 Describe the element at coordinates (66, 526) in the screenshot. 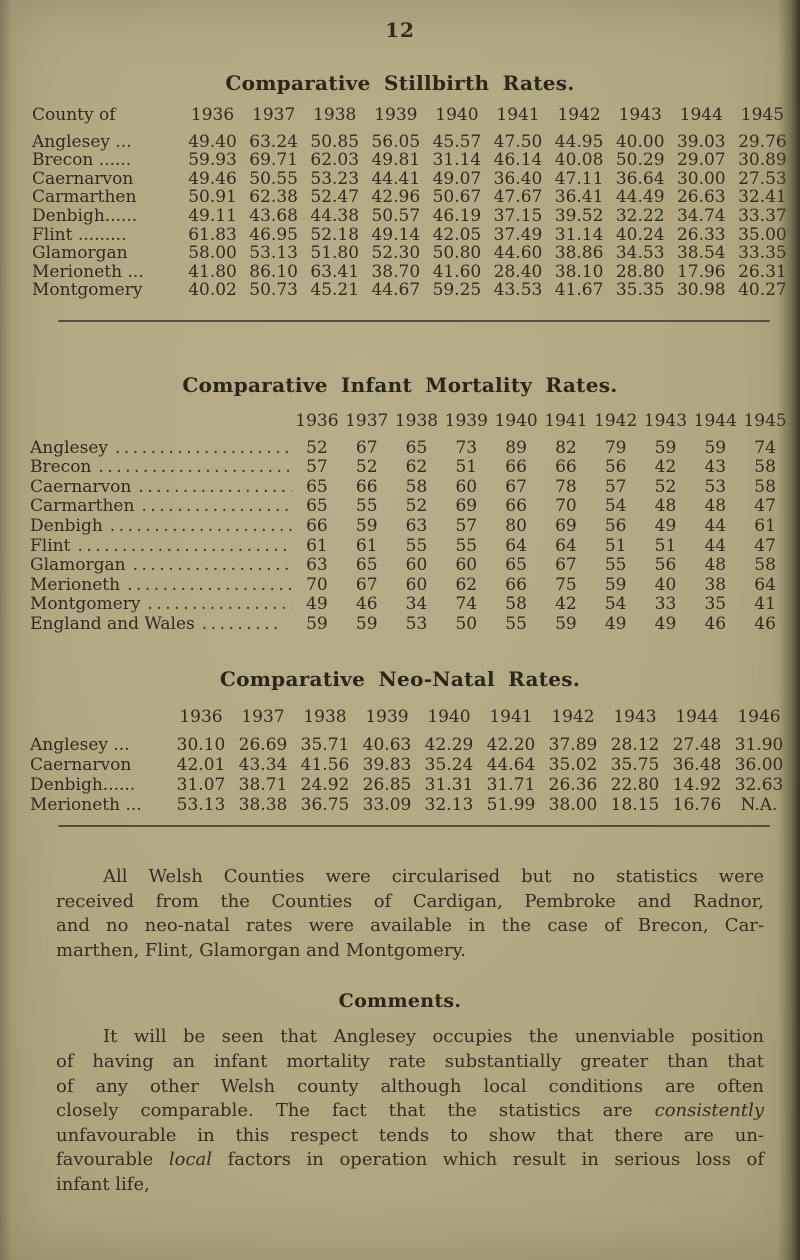

I see `county-name: Denbigh` at that location.